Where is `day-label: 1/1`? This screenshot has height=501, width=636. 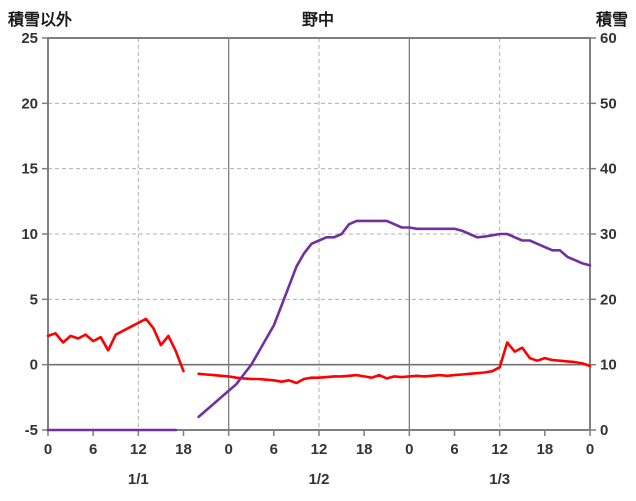
day-label: 1/1 is located at coordinates (138, 479).